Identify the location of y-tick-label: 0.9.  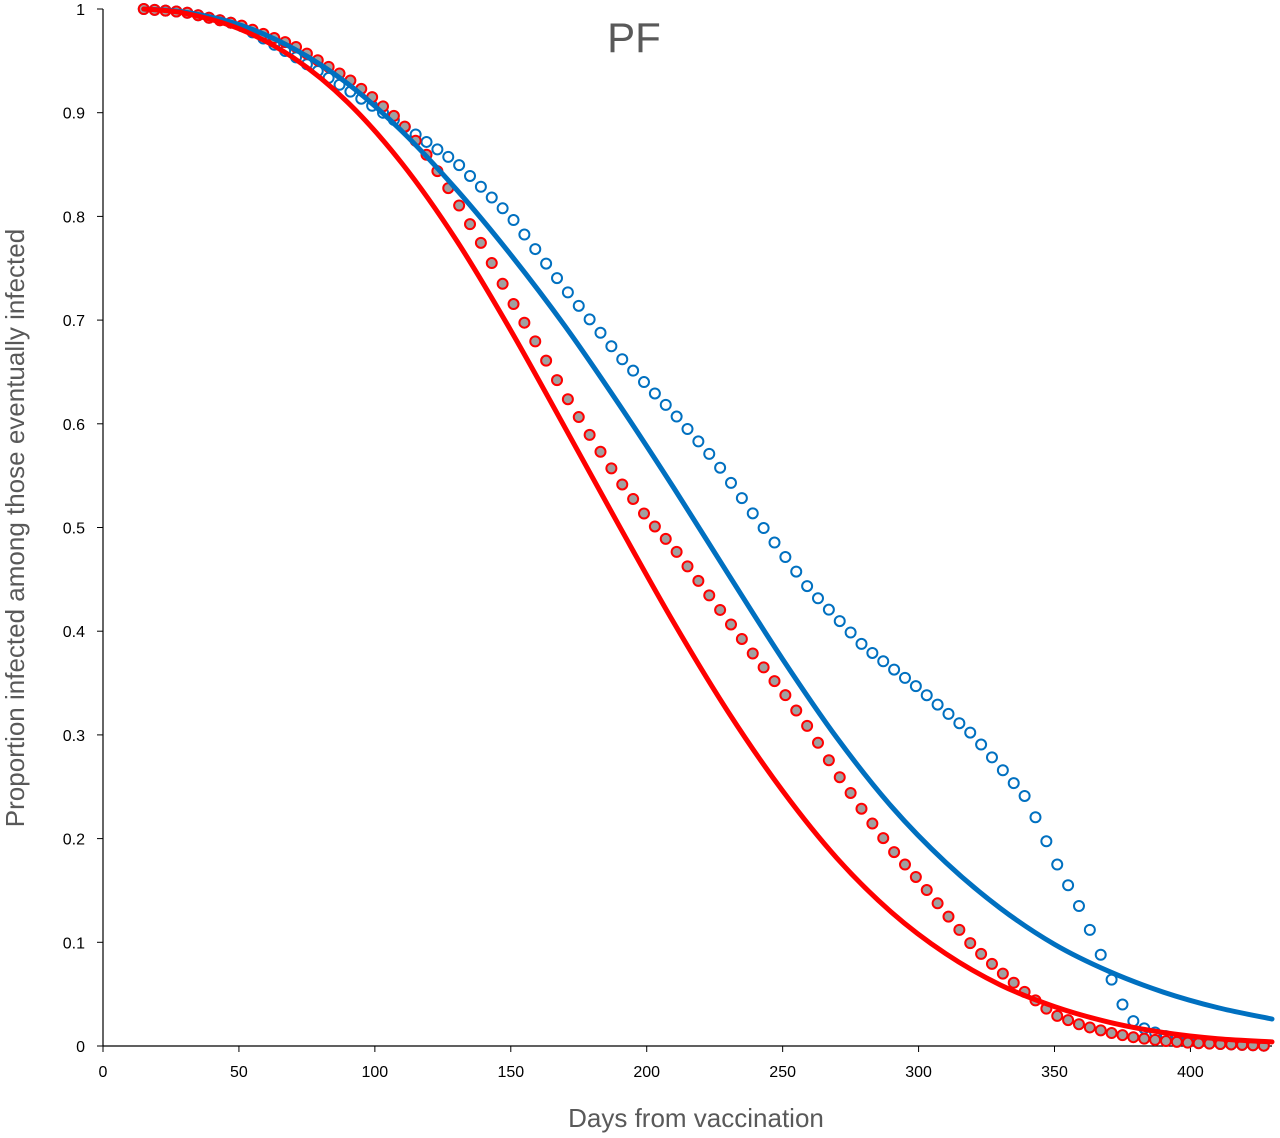
(74, 114).